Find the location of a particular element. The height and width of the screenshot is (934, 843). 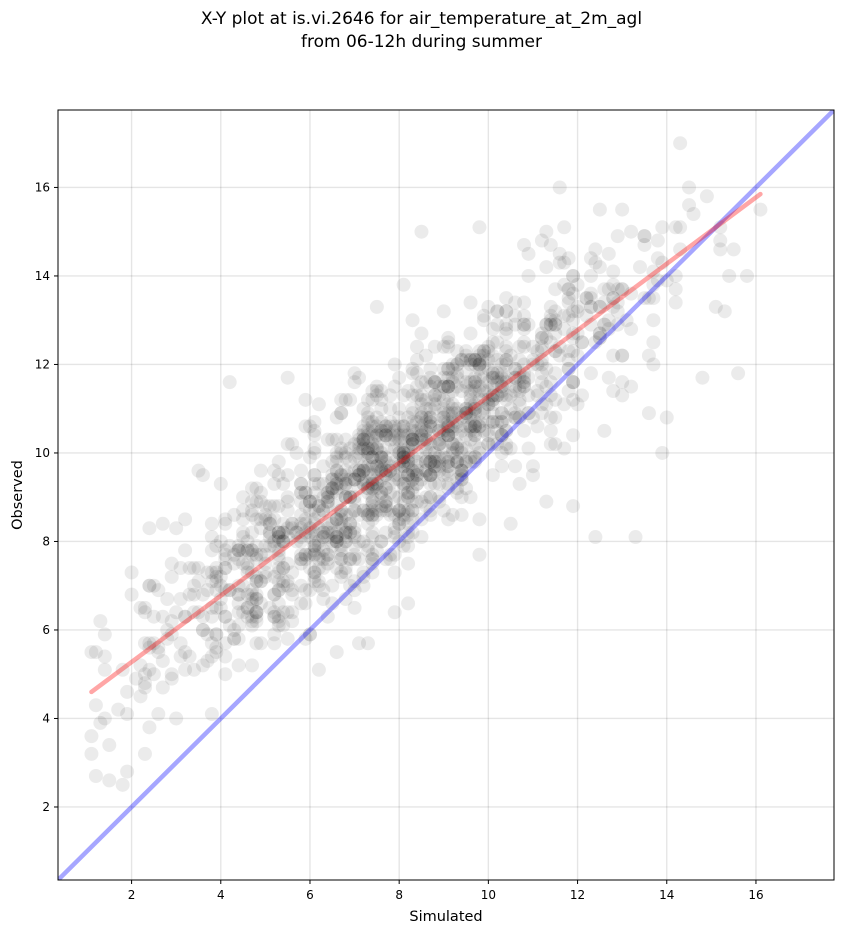

y-tick-label: 8 is located at coordinates (46, 541).